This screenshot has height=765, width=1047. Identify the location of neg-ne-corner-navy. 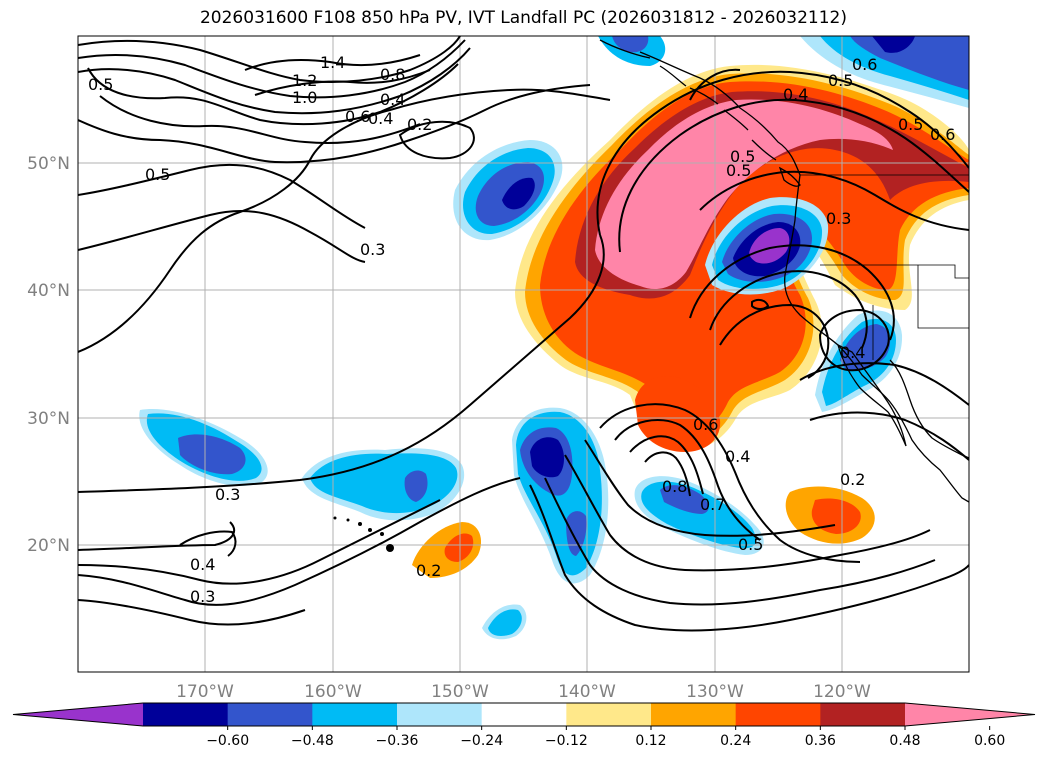
(893, 44).